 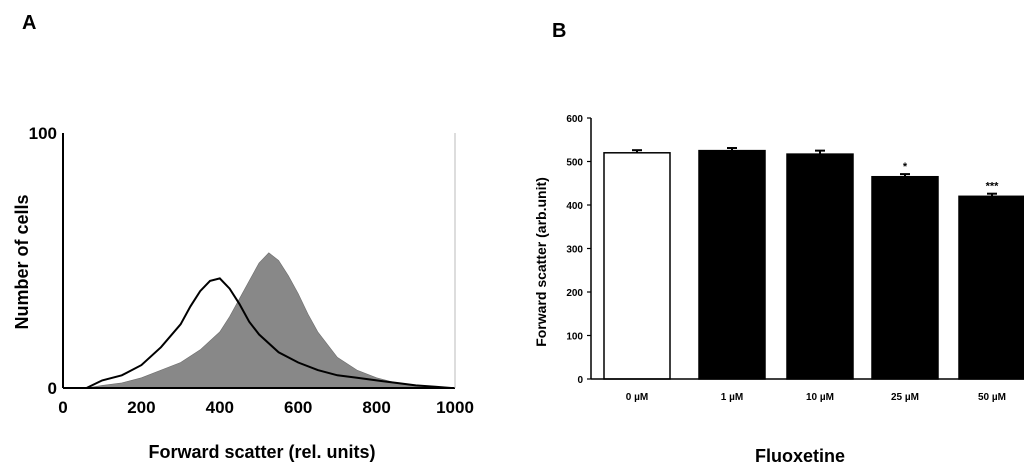 What do you see at coordinates (574, 163) in the screenshot?
I see `panel-b-y-tick-label: 500` at bounding box center [574, 163].